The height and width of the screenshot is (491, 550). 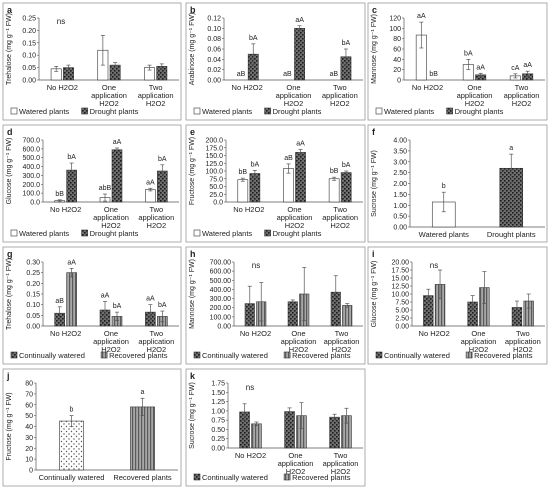 What do you see at coordinates (114, 233) in the screenshot?
I see `legend-label: Drought plants` at bounding box center [114, 233].